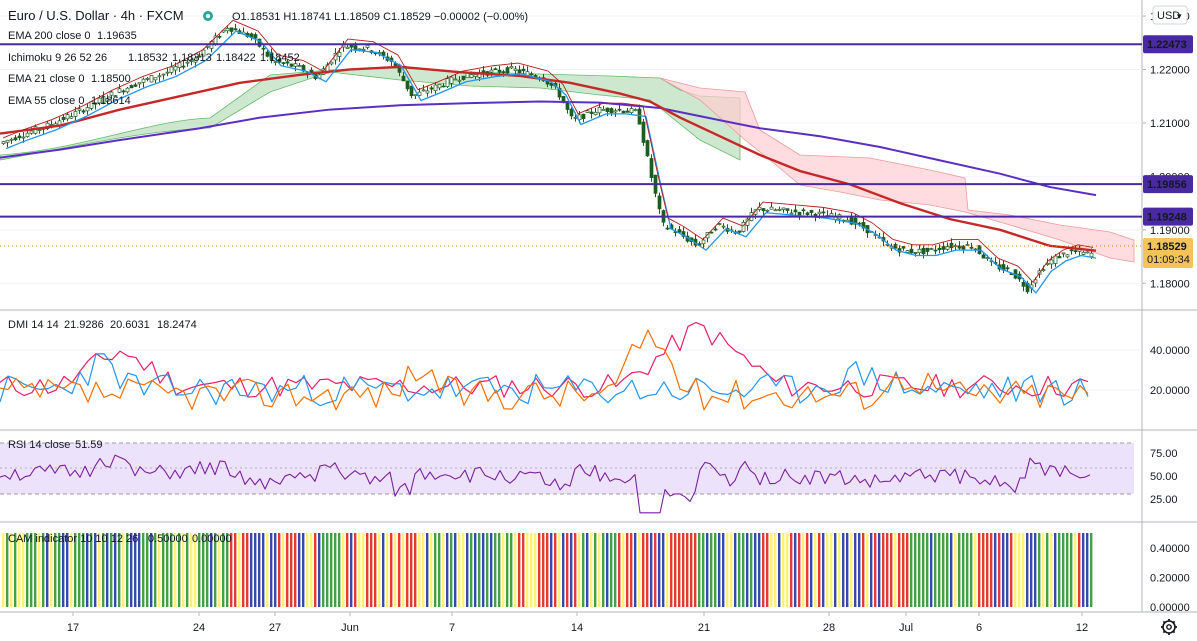 The width and height of the screenshot is (1197, 641). I want to click on legend-ema200-label: EMA 200 close 0, so click(49, 36).